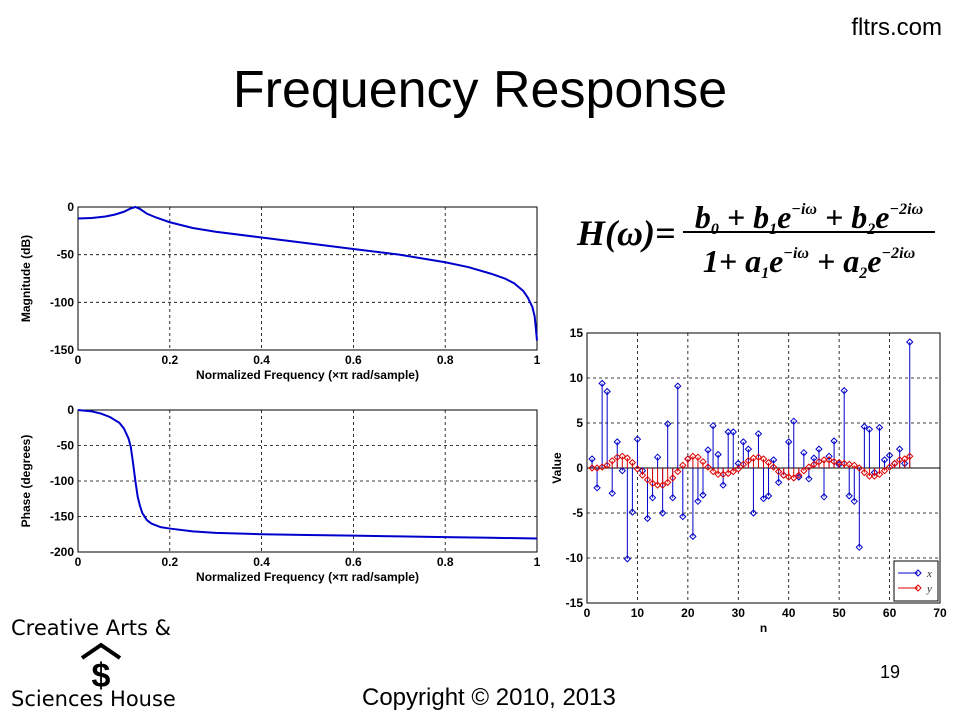  What do you see at coordinates (557, 468) in the screenshot?
I see `y-axis-label: Value` at bounding box center [557, 468].